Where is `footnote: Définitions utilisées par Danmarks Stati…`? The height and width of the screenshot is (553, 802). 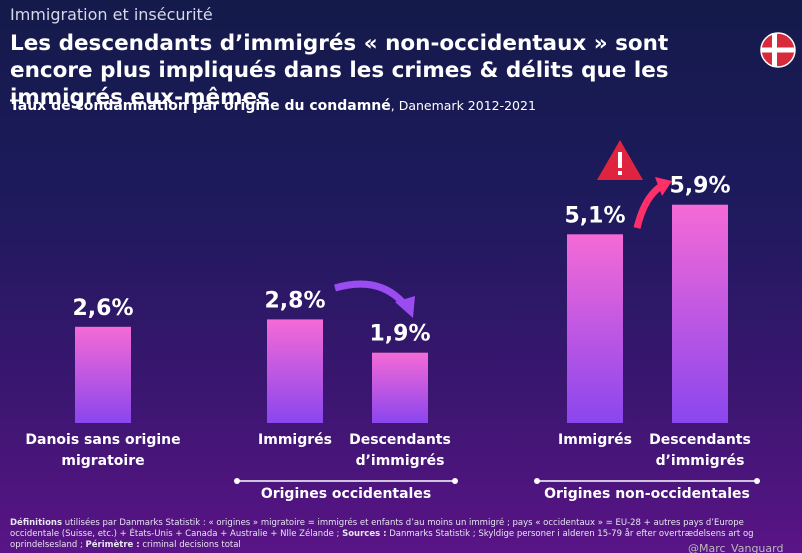
footnote: Définitions utilisées par Danmarks Stati… is located at coordinates (400, 534).